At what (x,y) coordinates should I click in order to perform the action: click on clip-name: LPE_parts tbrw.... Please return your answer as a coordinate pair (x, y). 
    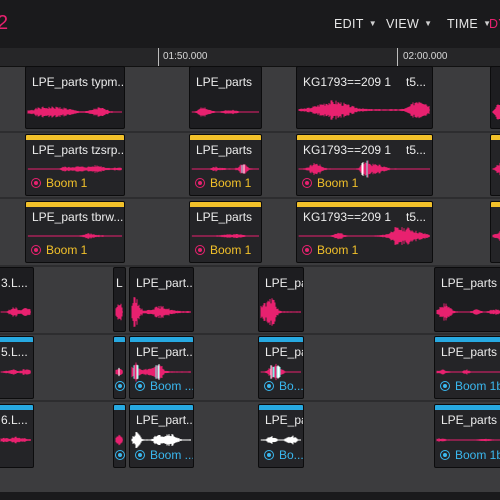
    Looking at the image, I should click on (78, 217).